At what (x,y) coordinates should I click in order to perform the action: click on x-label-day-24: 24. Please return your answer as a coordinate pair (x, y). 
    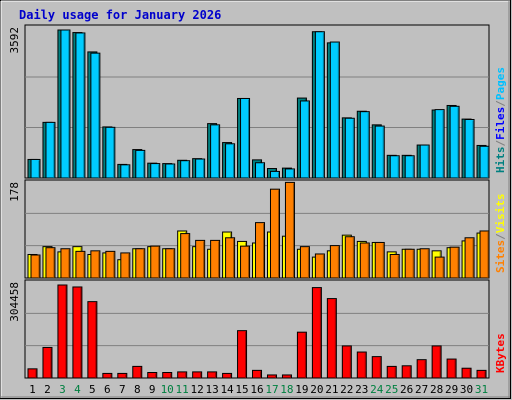
    Looking at the image, I should click on (377, 389).